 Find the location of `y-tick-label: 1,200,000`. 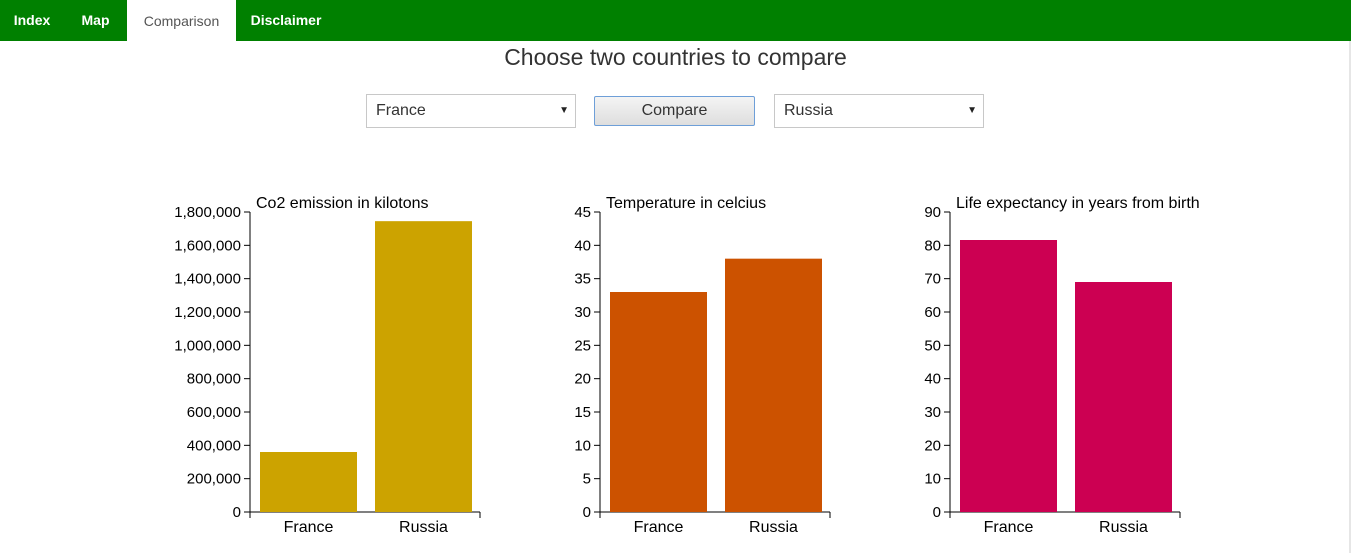

y-tick-label: 1,200,000 is located at coordinates (207, 312).